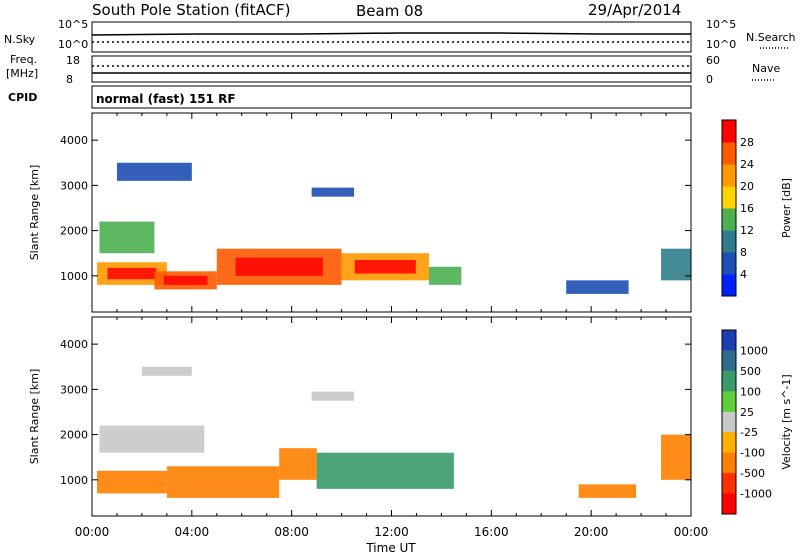 The width and height of the screenshot is (800, 554). What do you see at coordinates (22, 97) in the screenshot?
I see `cpid-label: CPID` at bounding box center [22, 97].